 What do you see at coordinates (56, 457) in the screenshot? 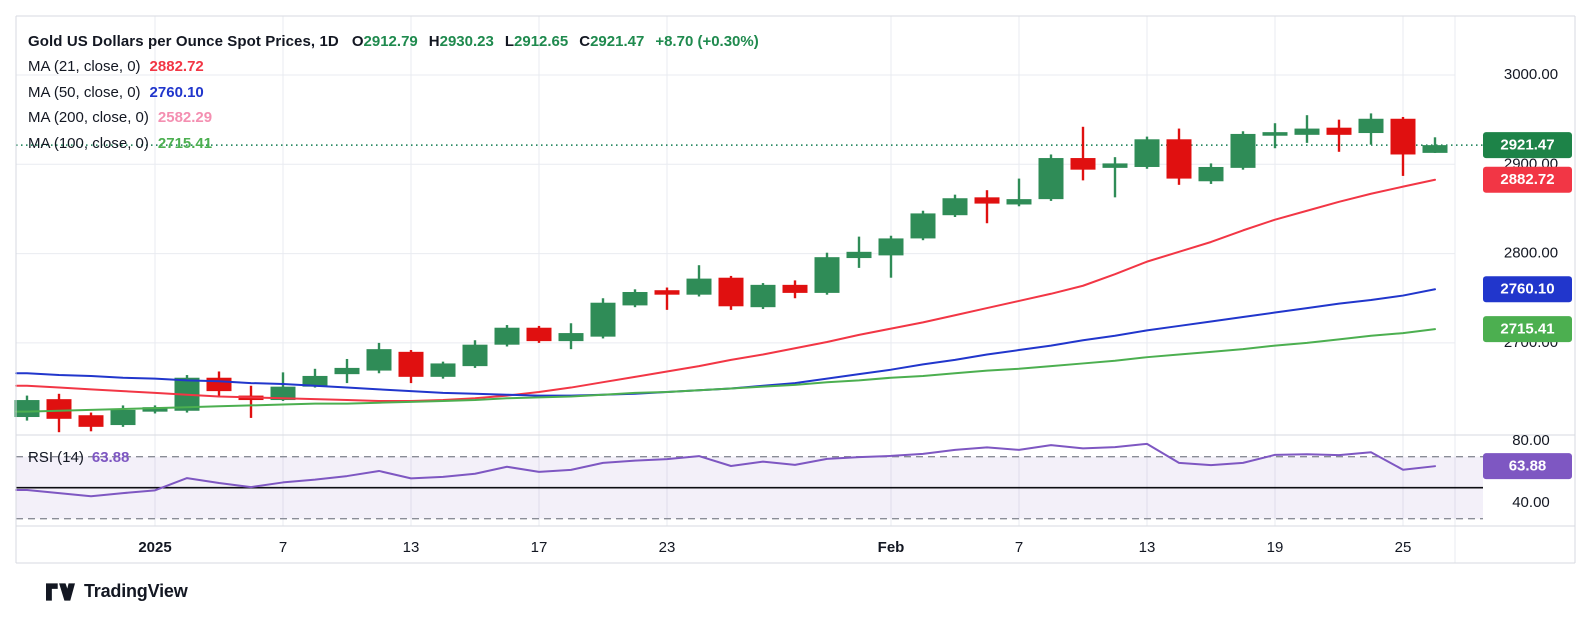
I see `rsi-legend-label: RSI (14)` at bounding box center [56, 457].